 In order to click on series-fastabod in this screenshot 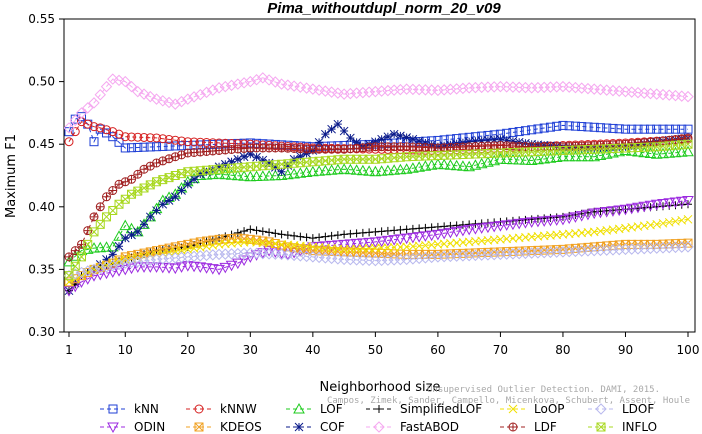, I will do `click(379, 103)`.